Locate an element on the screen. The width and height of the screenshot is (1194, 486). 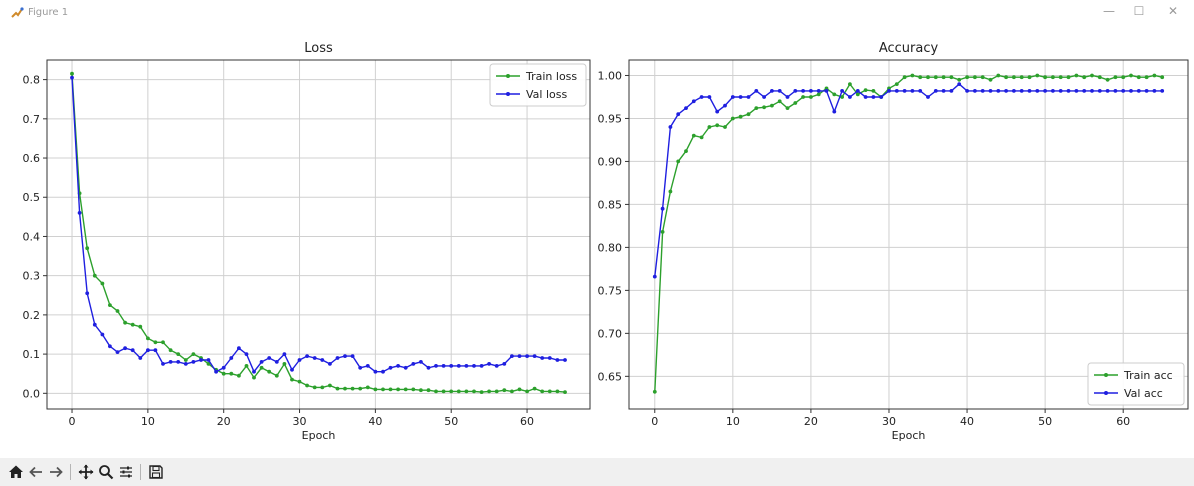
x-tick-label: 20 is located at coordinates (224, 421).